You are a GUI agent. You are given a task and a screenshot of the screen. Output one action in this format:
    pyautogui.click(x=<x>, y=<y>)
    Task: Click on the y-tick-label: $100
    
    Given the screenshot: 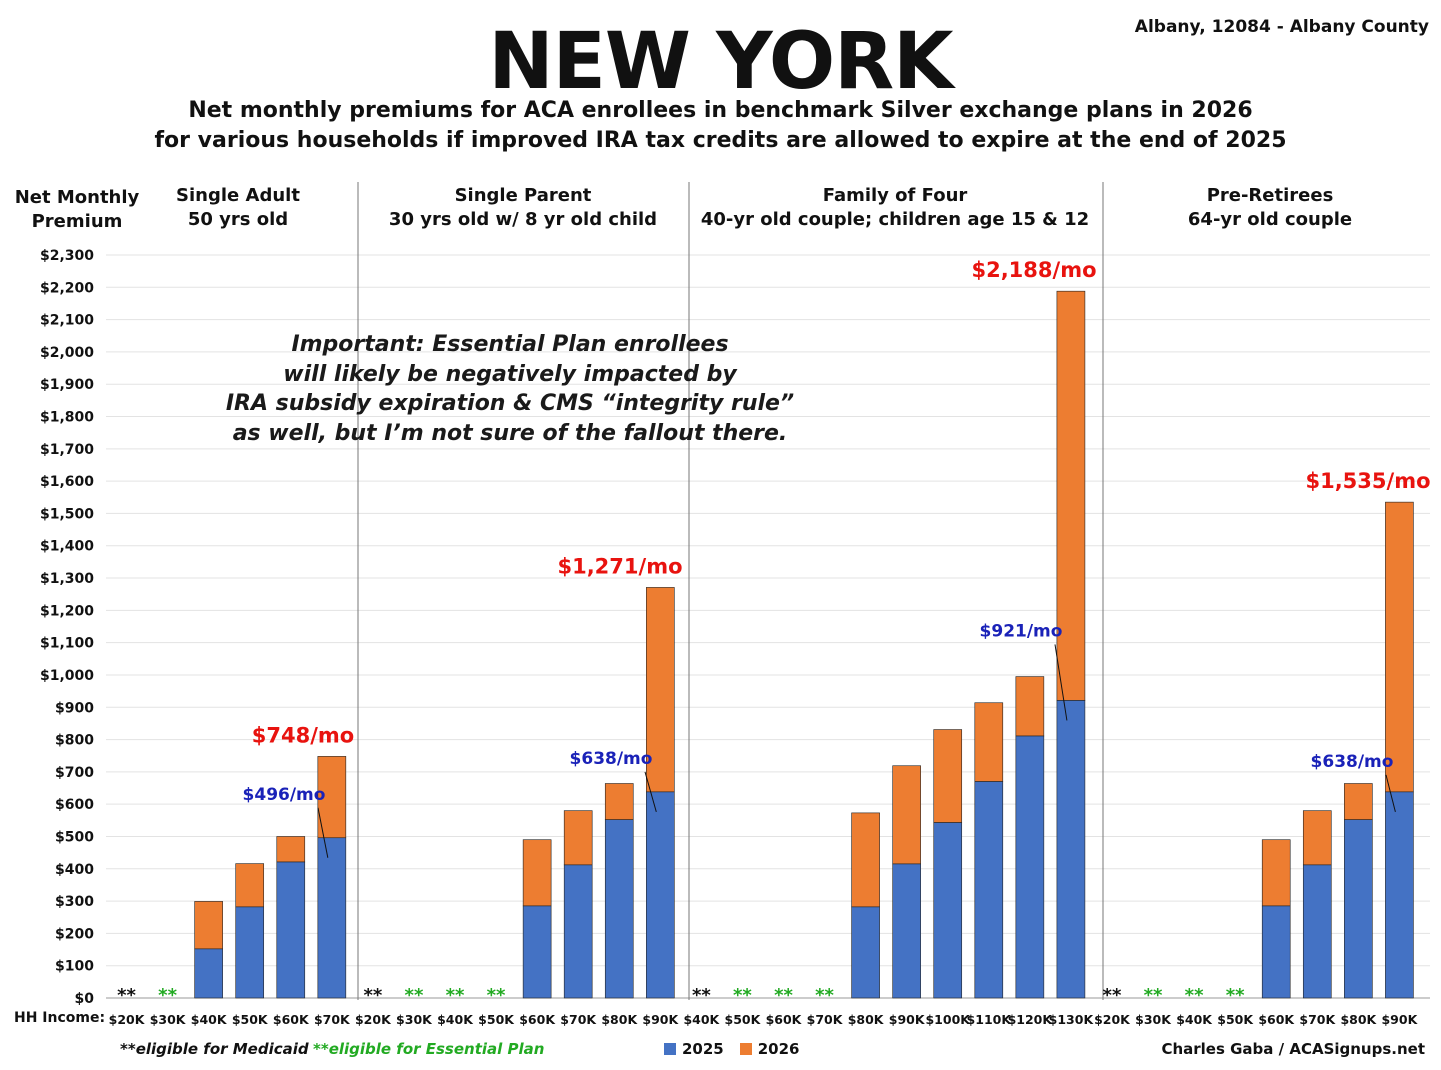 What is the action you would take?
    pyautogui.click(x=74, y=967)
    